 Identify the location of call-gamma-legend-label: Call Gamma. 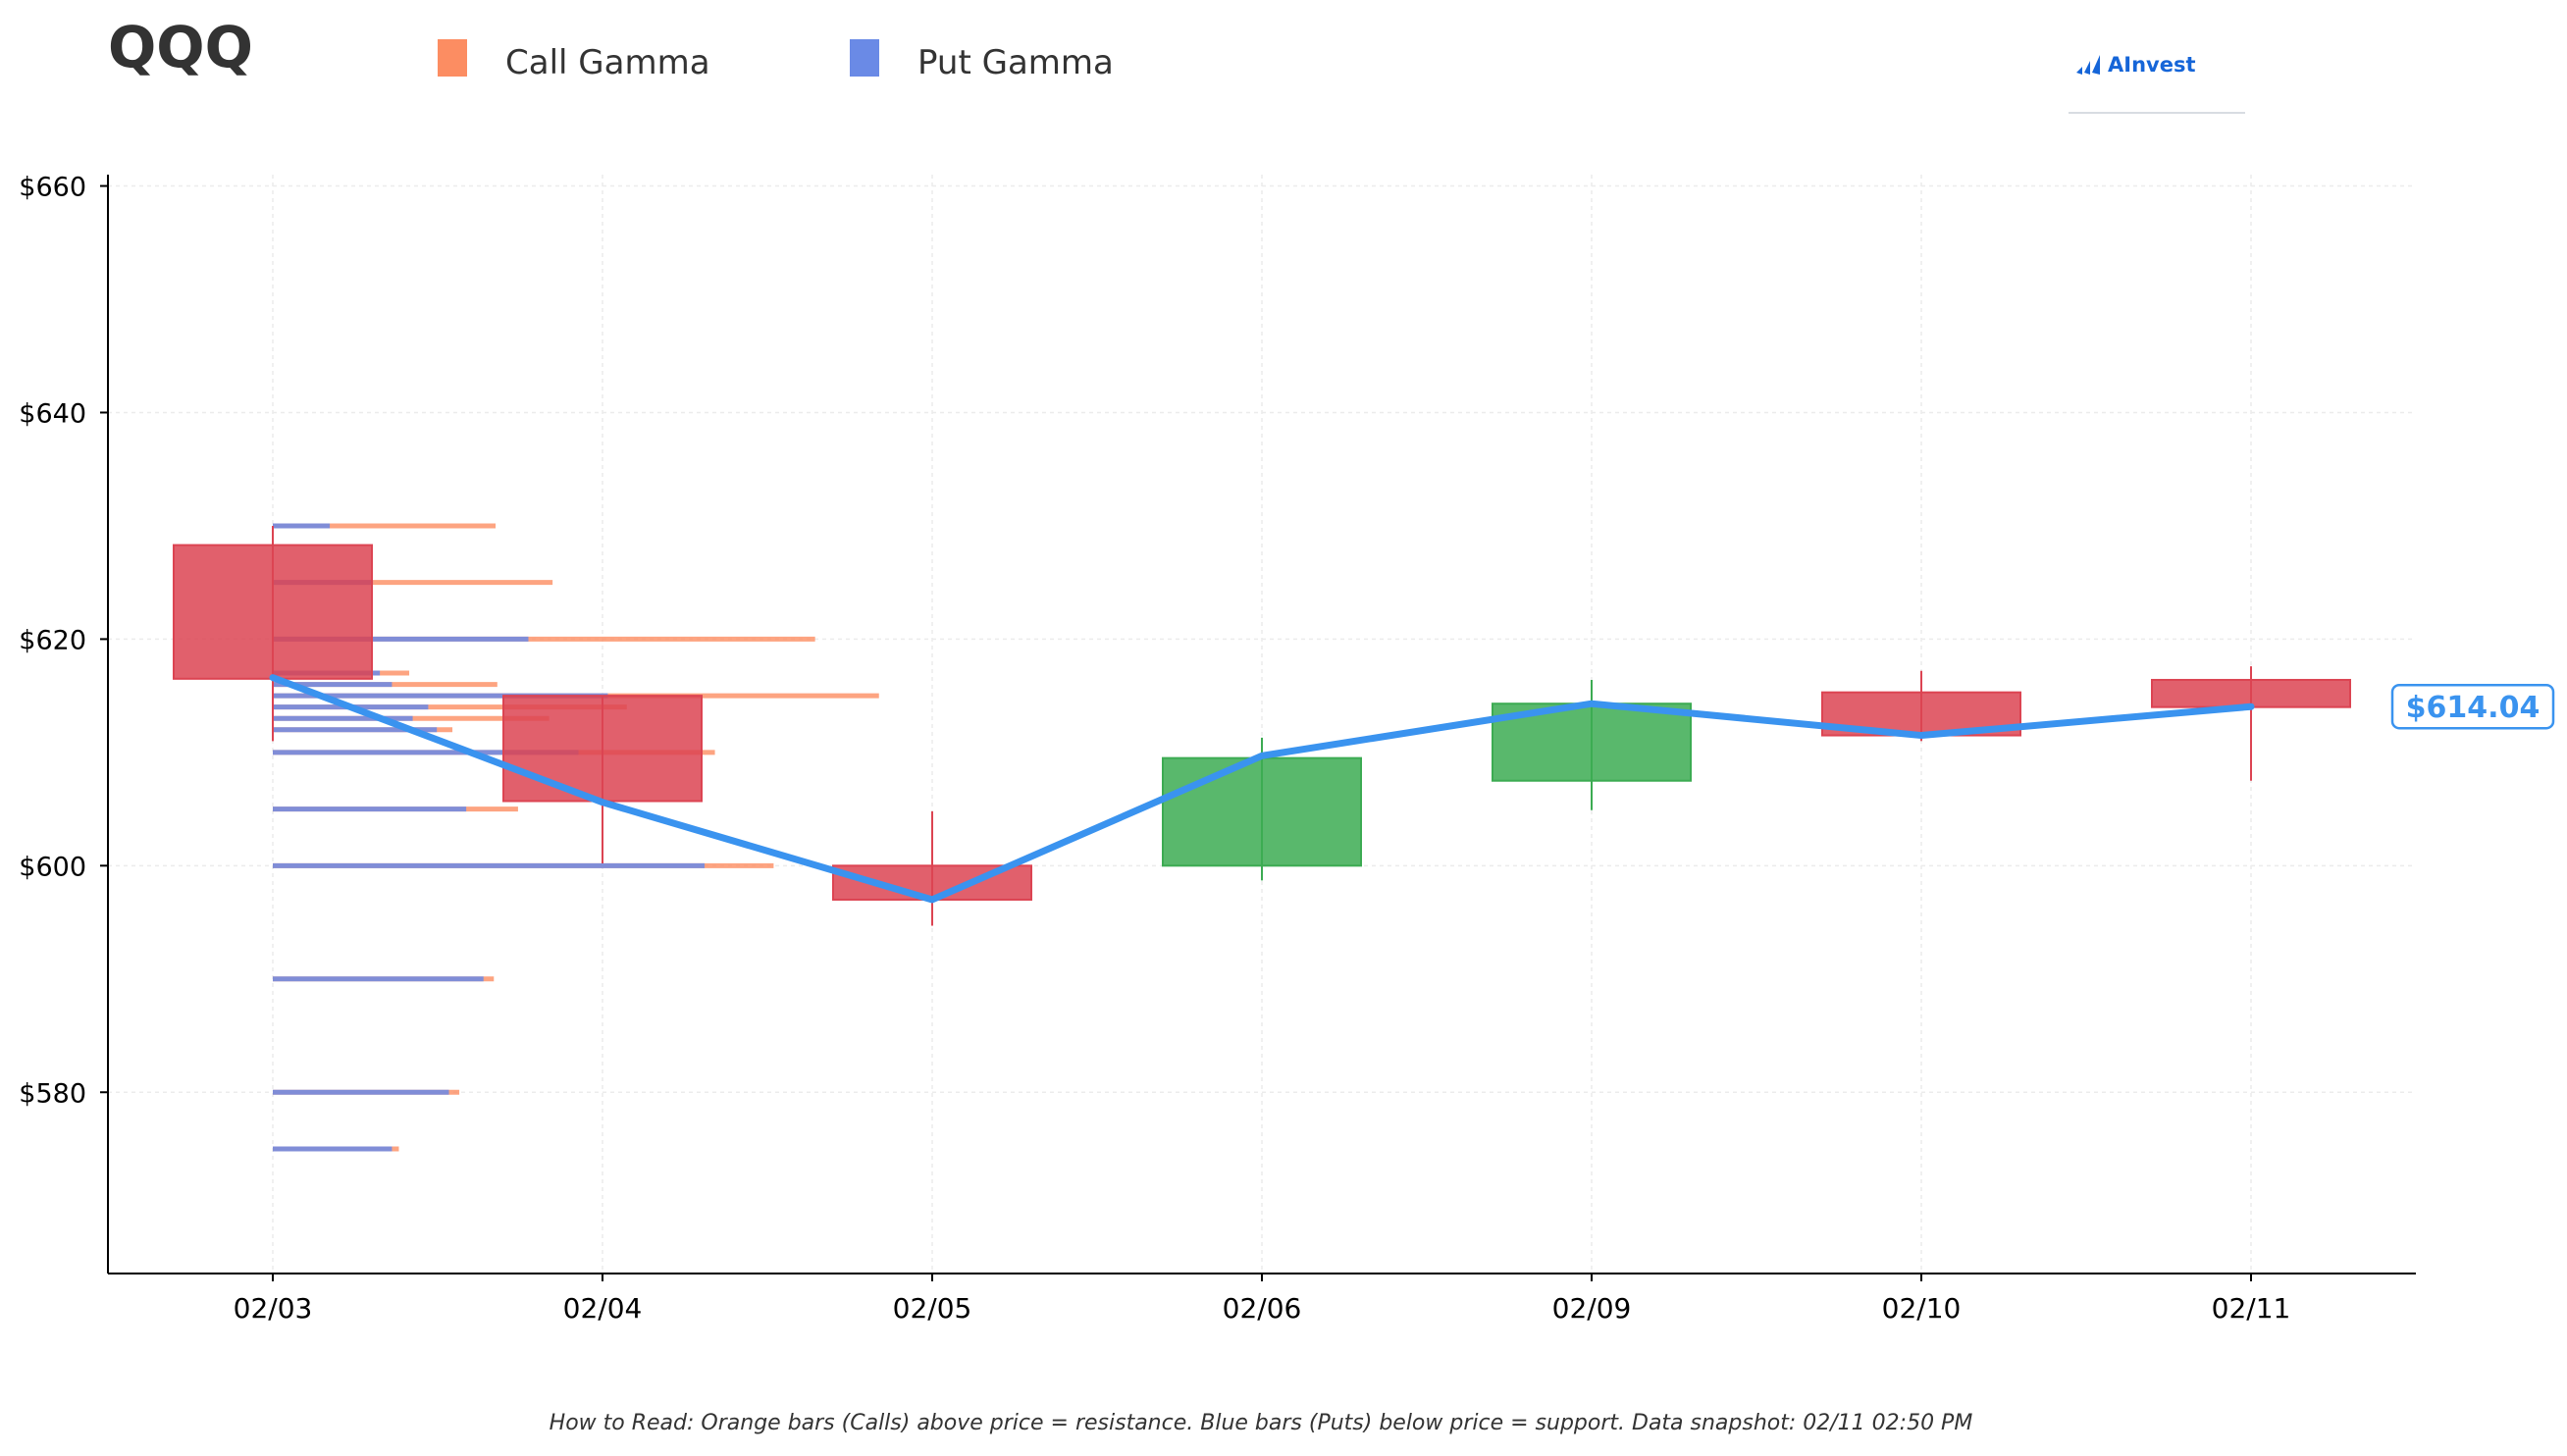
(607, 62).